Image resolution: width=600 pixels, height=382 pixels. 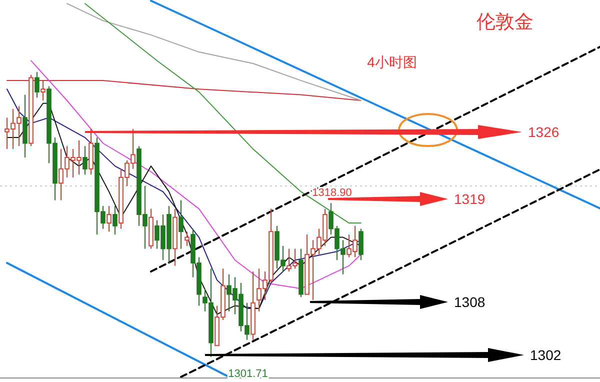 What do you see at coordinates (546, 355) in the screenshot?
I see `annotation: 1302` at bounding box center [546, 355].